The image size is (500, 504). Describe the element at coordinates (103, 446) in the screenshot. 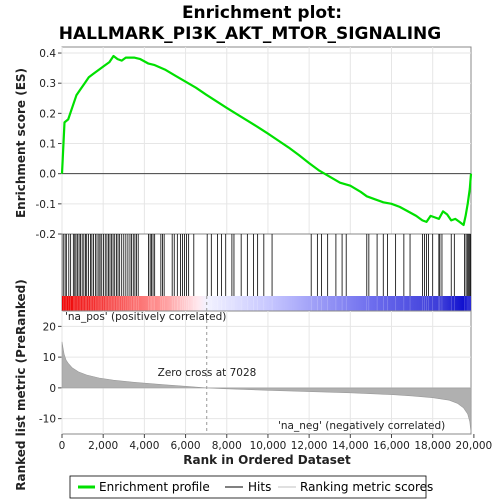

I see `x-tick-label: 2,000` at that location.